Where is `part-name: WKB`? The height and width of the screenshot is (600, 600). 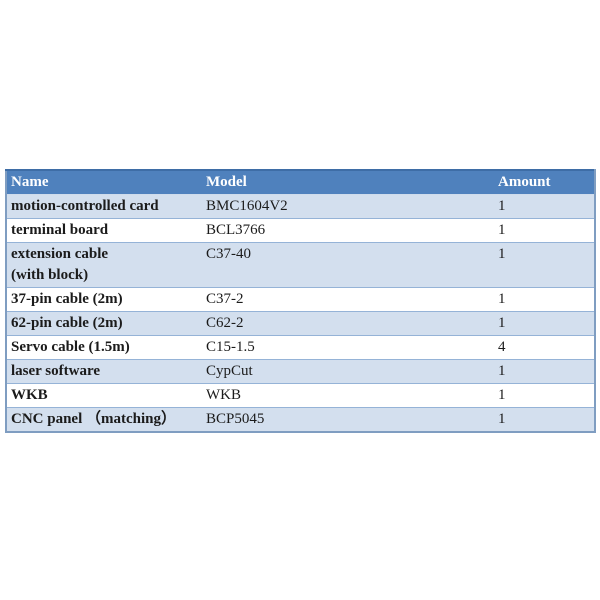
part-name: WKB is located at coordinates (29, 395).